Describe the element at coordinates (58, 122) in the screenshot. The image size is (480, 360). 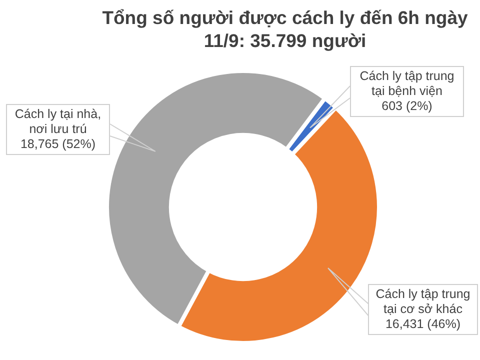
I see `slice-label: Cách ly tại nhà, nơi lưu trú` at that location.